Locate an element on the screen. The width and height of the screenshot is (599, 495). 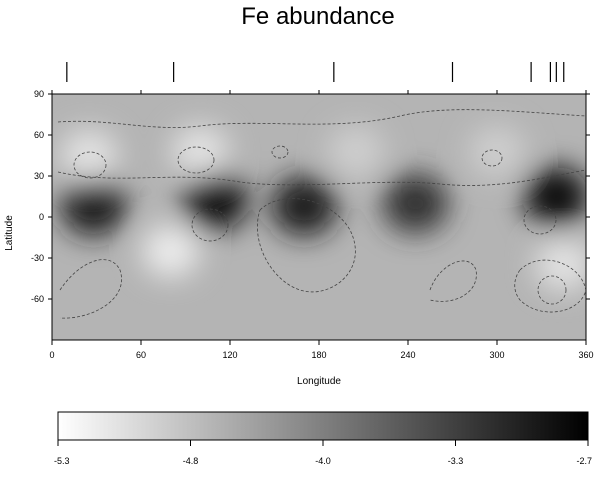
y-tick-label: 90 is located at coordinates (39, 94).